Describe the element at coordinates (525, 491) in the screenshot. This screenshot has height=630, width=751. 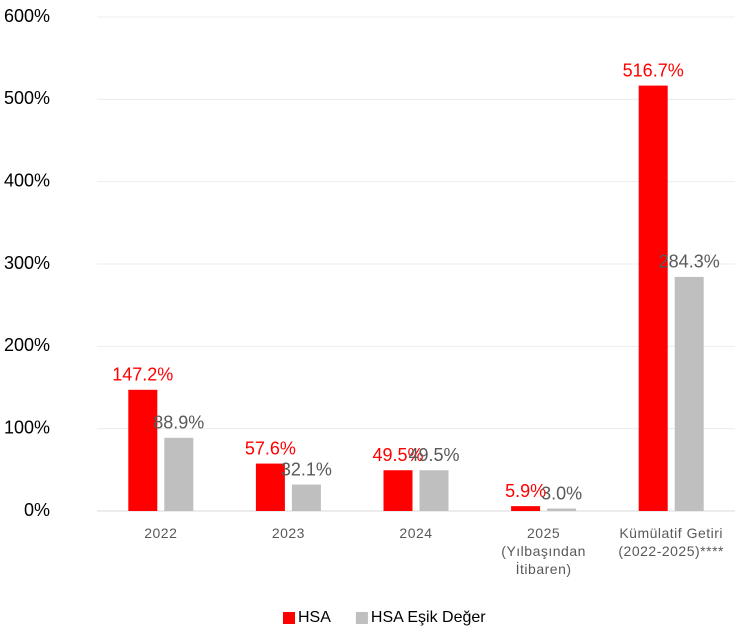
I see `value-label: 5.9%` at that location.